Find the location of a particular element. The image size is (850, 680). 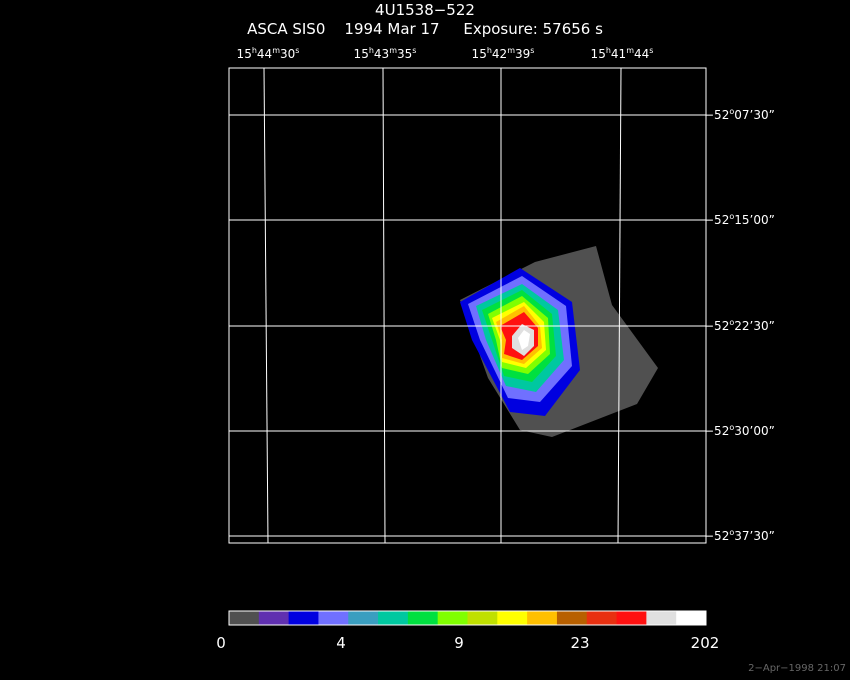

dec-tick-label: −52o15’00” is located at coordinates (739, 219).